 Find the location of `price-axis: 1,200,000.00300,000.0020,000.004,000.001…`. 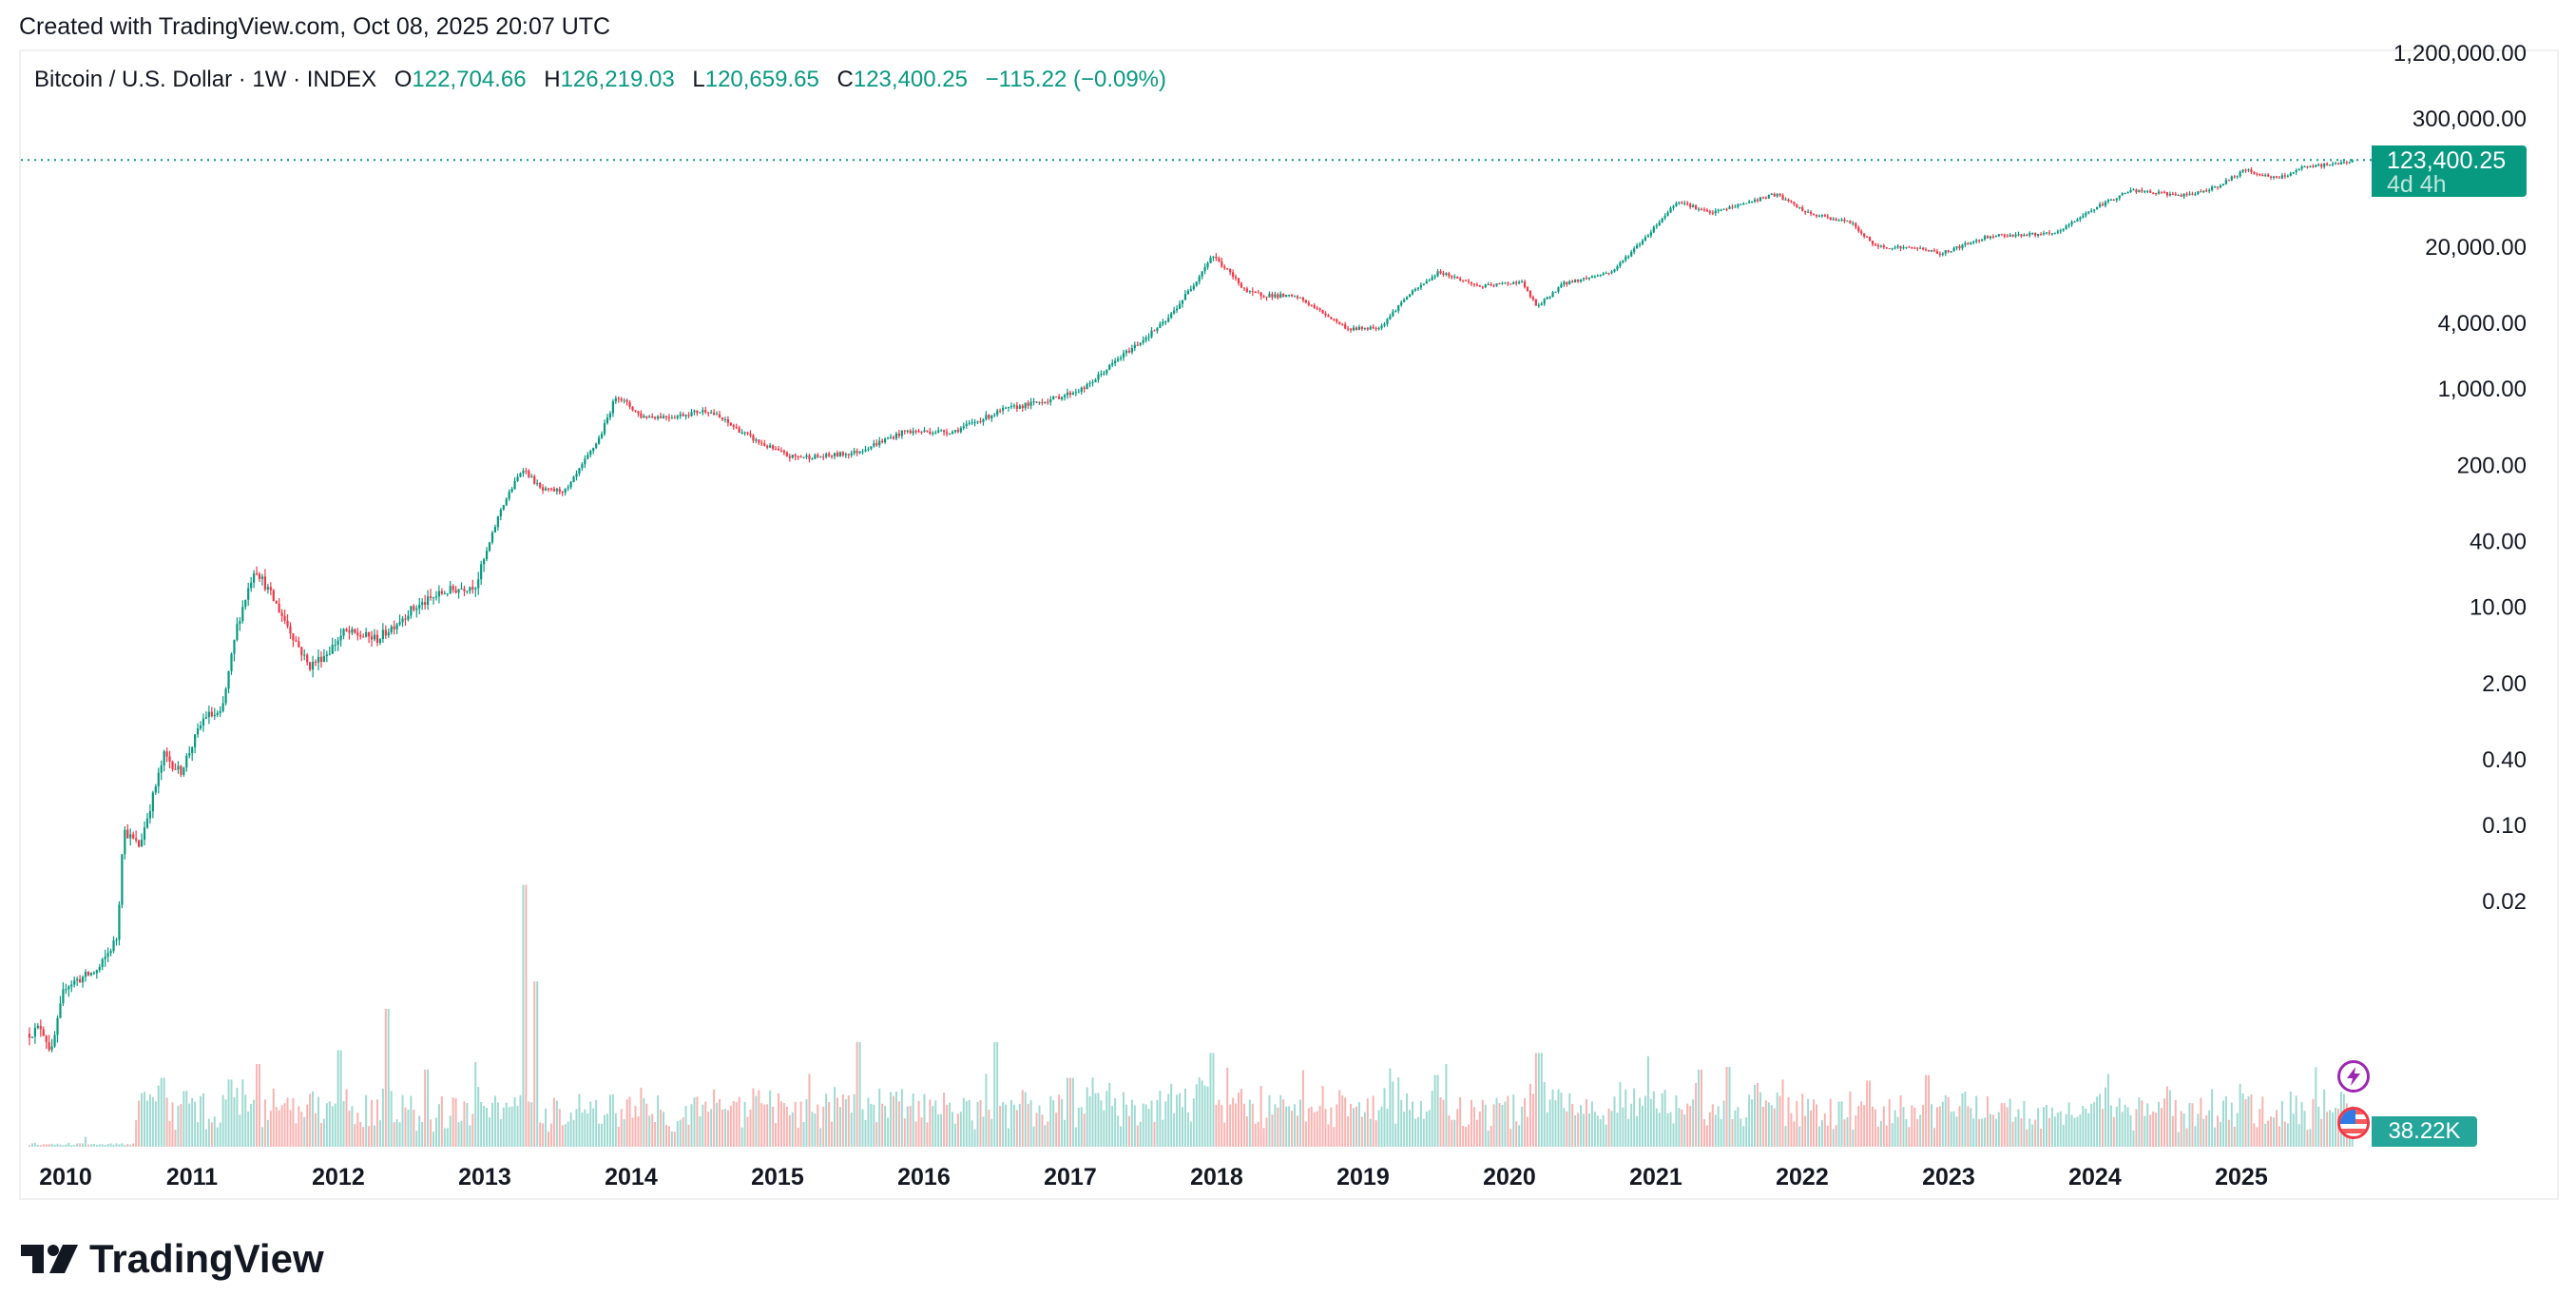

price-axis: 1,200,000.00300,000.0020,000.004,000.001… is located at coordinates (2460, 478).